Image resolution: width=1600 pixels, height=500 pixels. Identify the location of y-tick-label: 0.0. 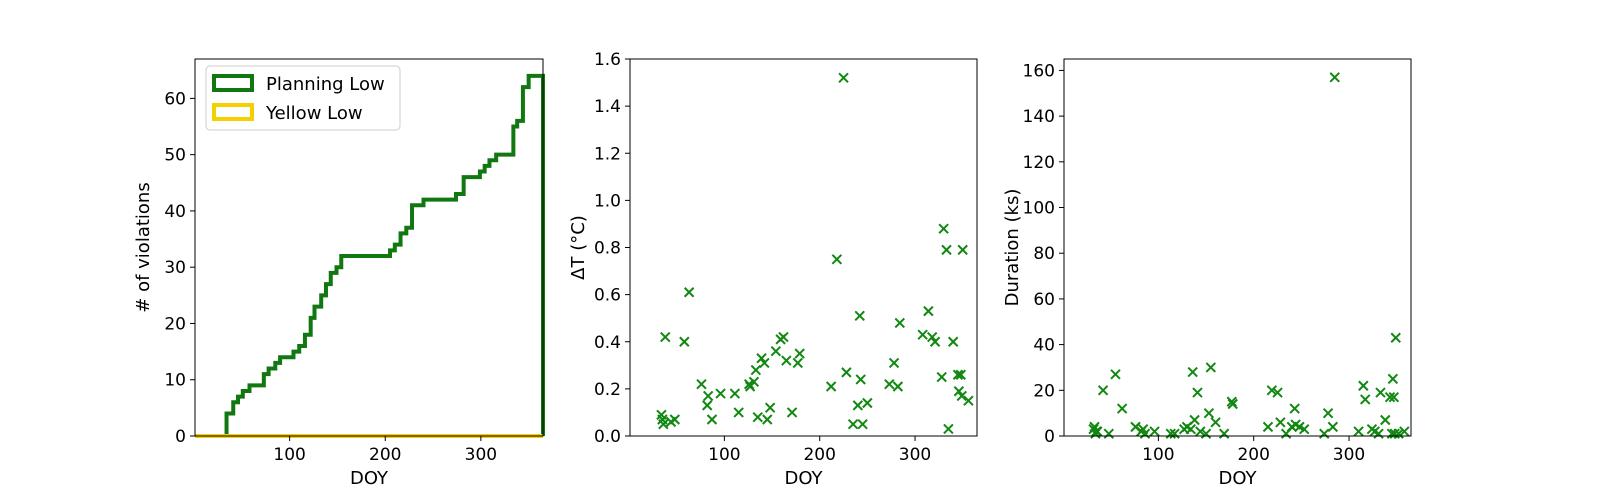
(607, 437).